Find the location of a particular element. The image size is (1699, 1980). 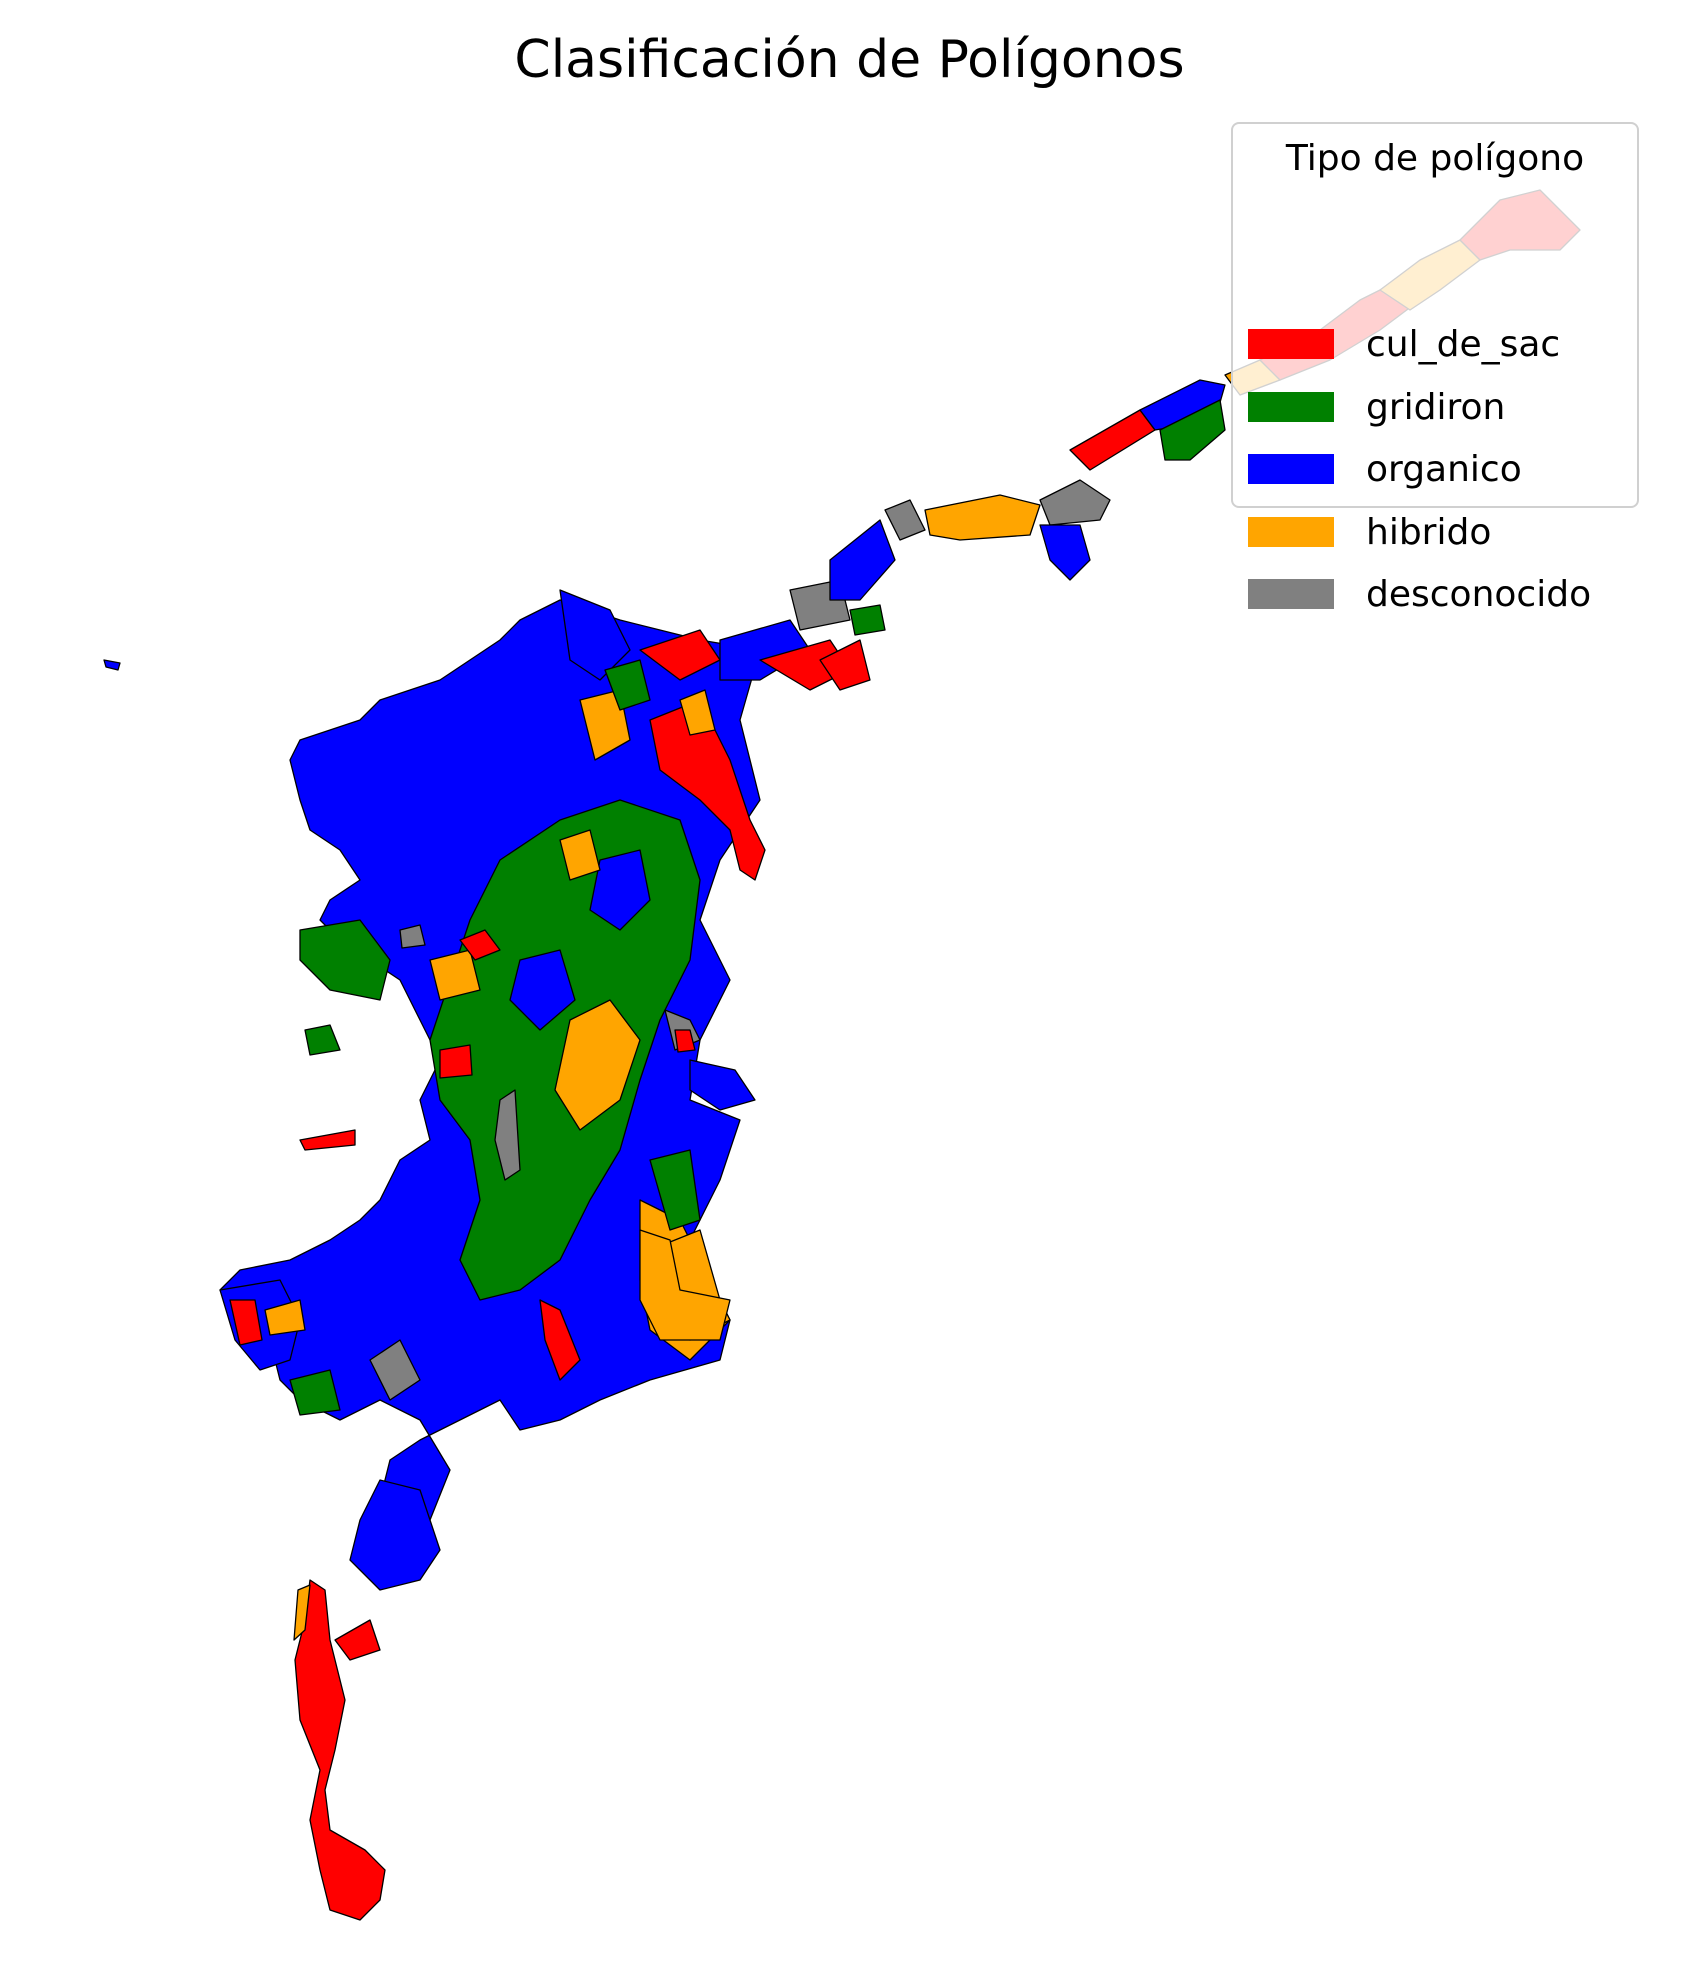

polygon-sw-green is located at coordinates (315, 1392).